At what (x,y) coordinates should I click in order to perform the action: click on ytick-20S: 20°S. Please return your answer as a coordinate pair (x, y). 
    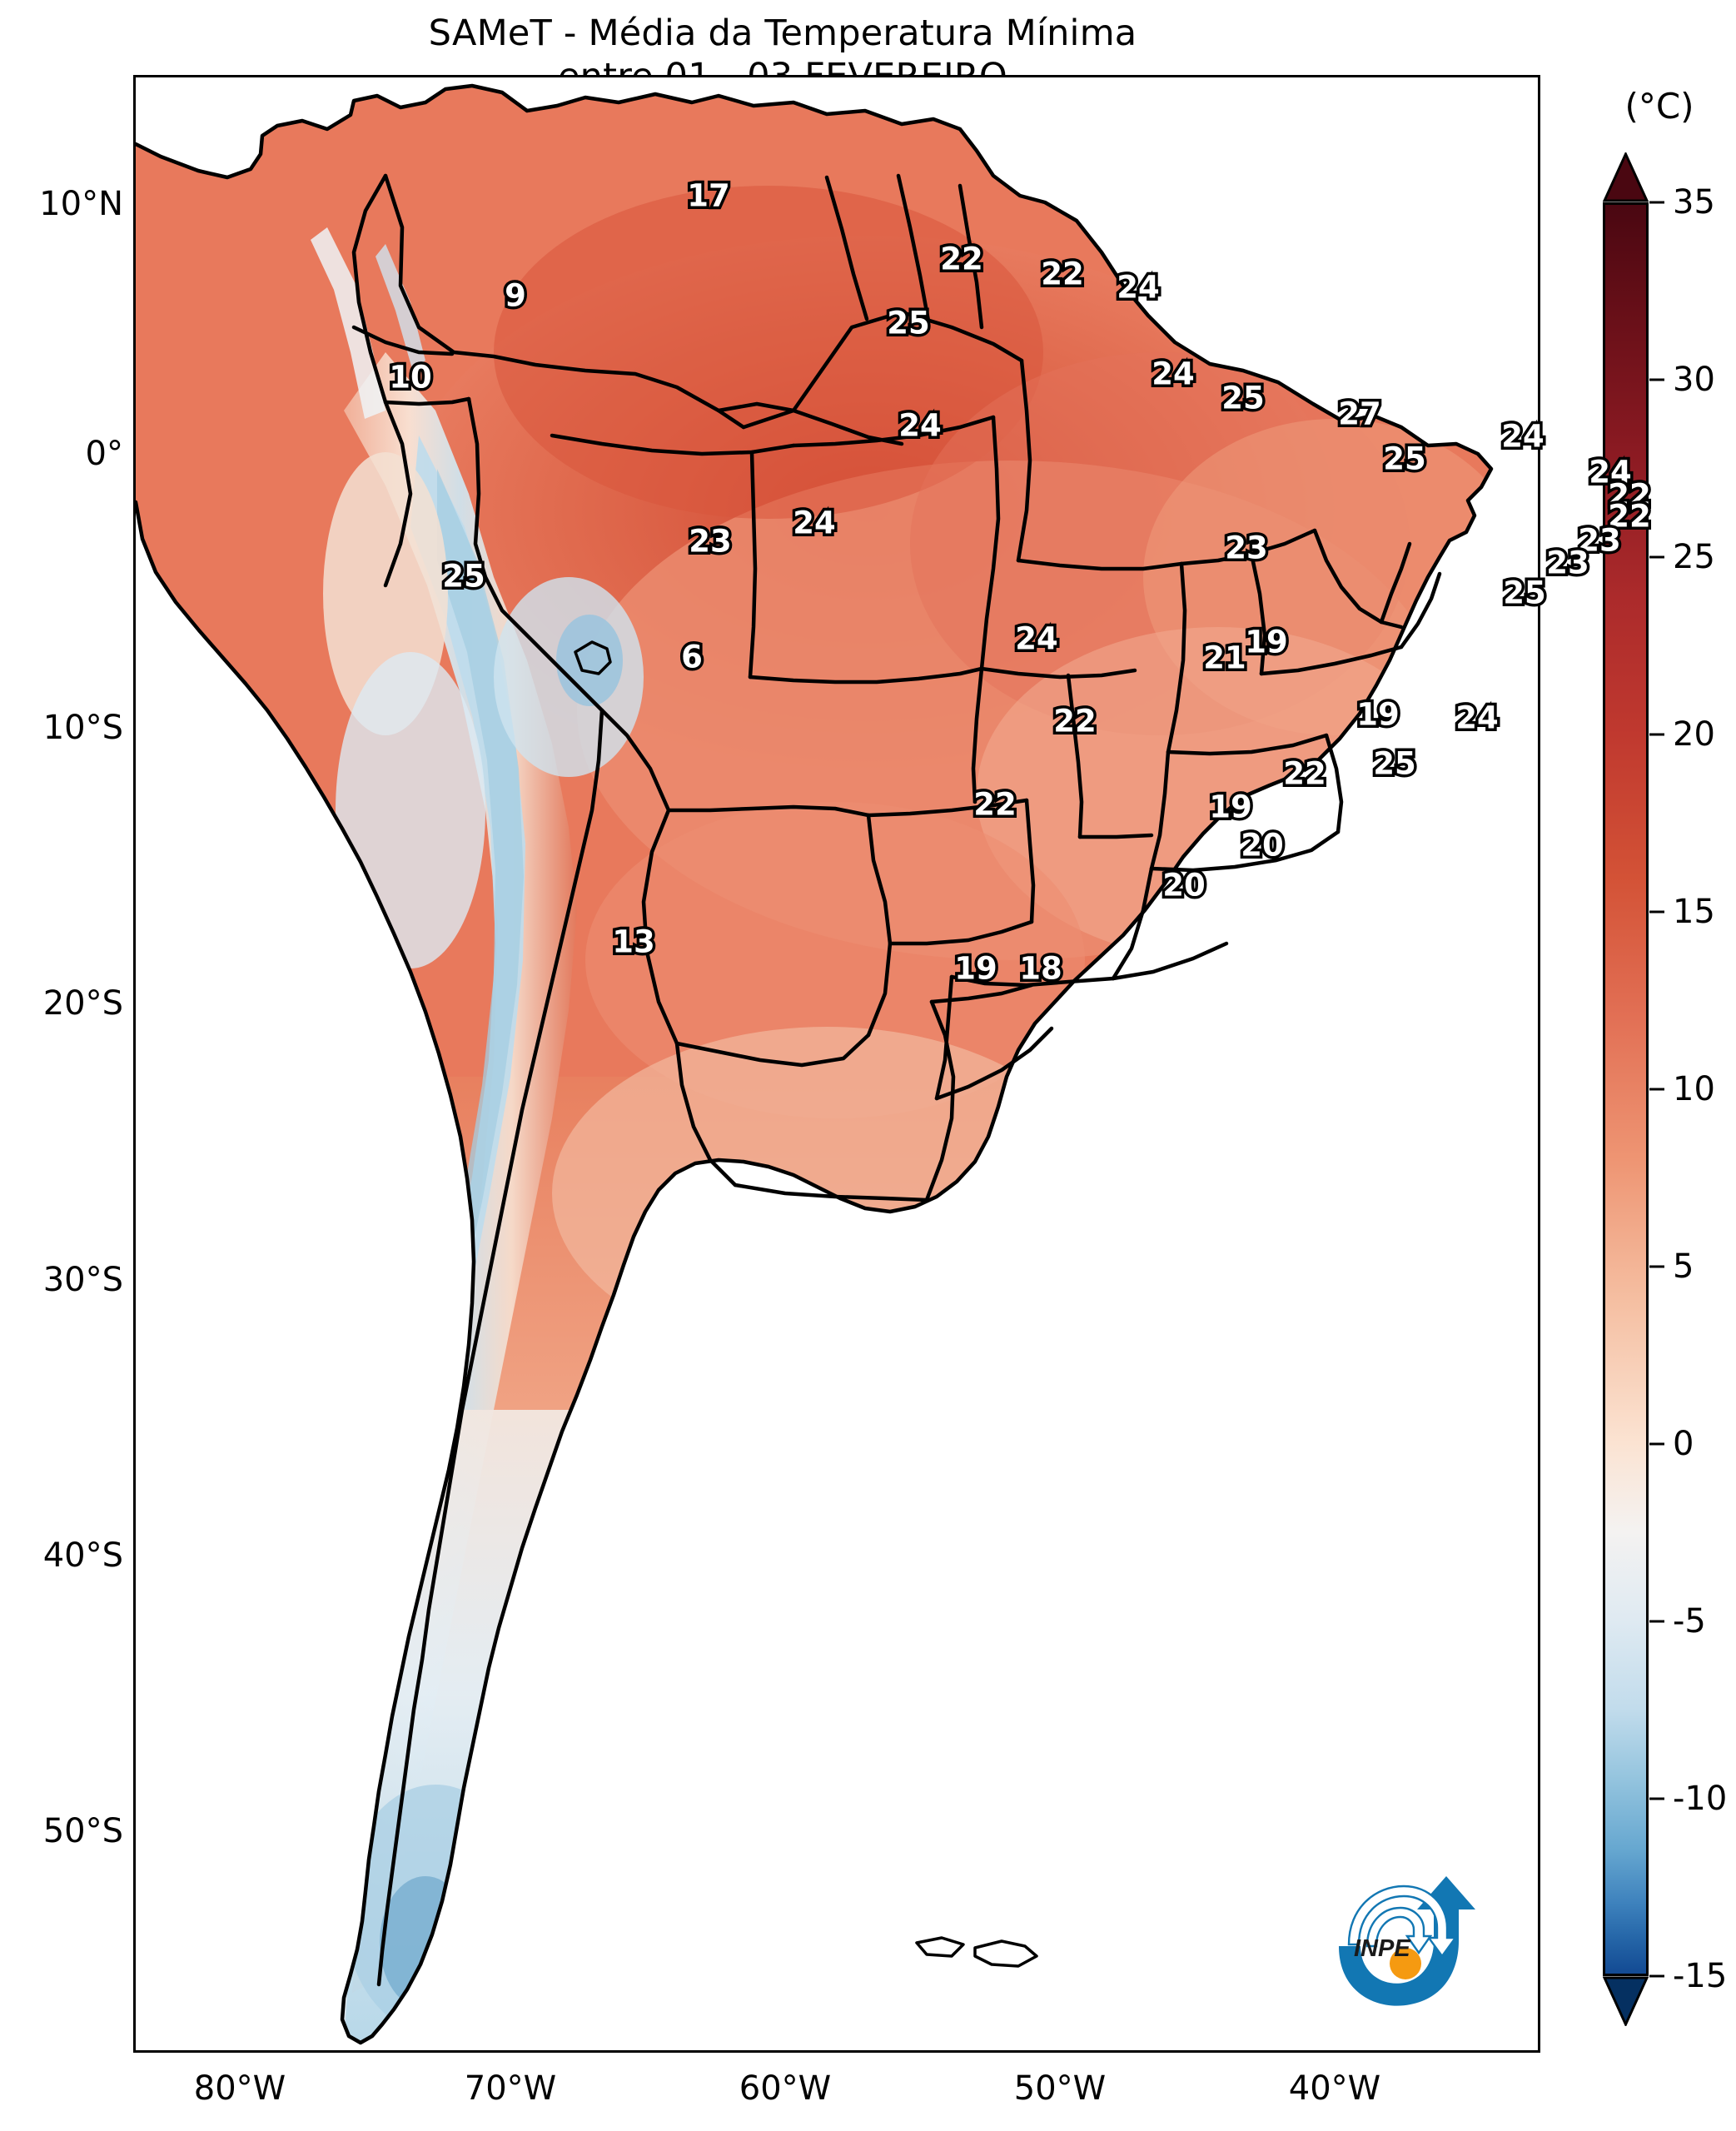
    Looking at the image, I should click on (82, 1004).